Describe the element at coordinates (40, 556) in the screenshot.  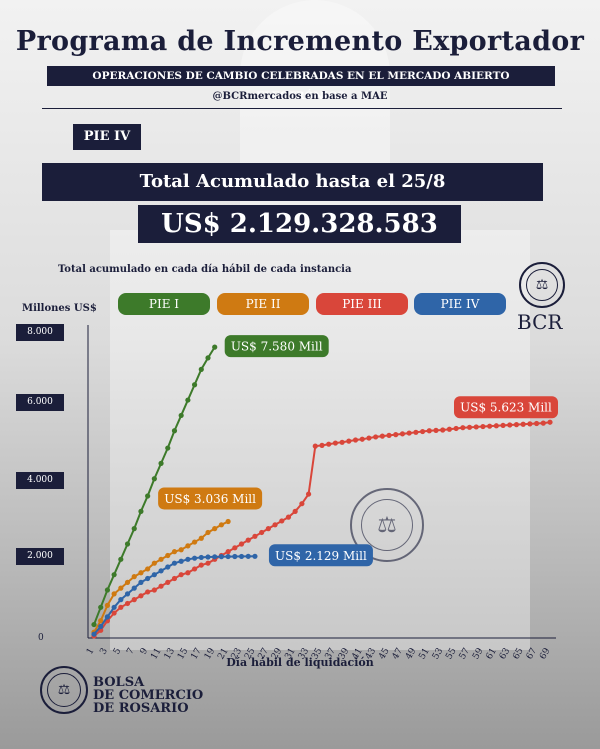
I see `y-tick-2000: 2.000` at that location.